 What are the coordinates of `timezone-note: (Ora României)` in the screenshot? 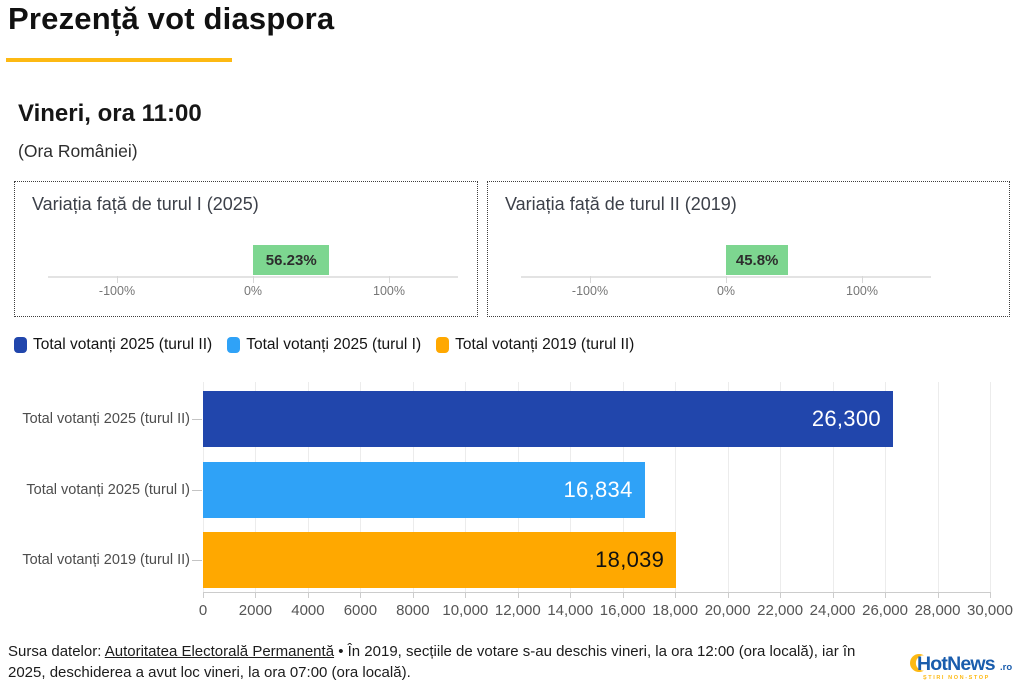 It's located at (78, 151).